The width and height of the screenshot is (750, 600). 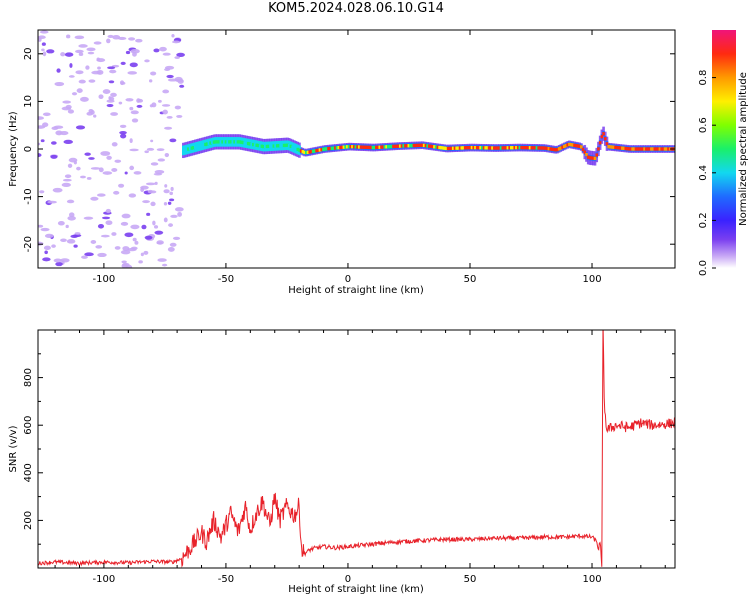 What do you see at coordinates (707, 173) in the screenshot?
I see `colorbar-ticks: 0.0 0.2 0.4 0.6 0.8` at bounding box center [707, 173].